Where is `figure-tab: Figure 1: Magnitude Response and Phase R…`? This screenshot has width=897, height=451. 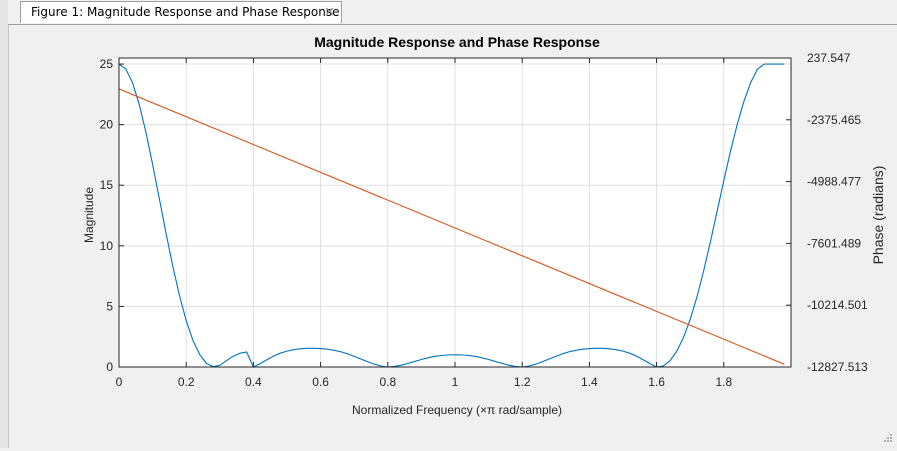 figure-tab: Figure 1: Magnitude Response and Phase R… is located at coordinates (181, 12).